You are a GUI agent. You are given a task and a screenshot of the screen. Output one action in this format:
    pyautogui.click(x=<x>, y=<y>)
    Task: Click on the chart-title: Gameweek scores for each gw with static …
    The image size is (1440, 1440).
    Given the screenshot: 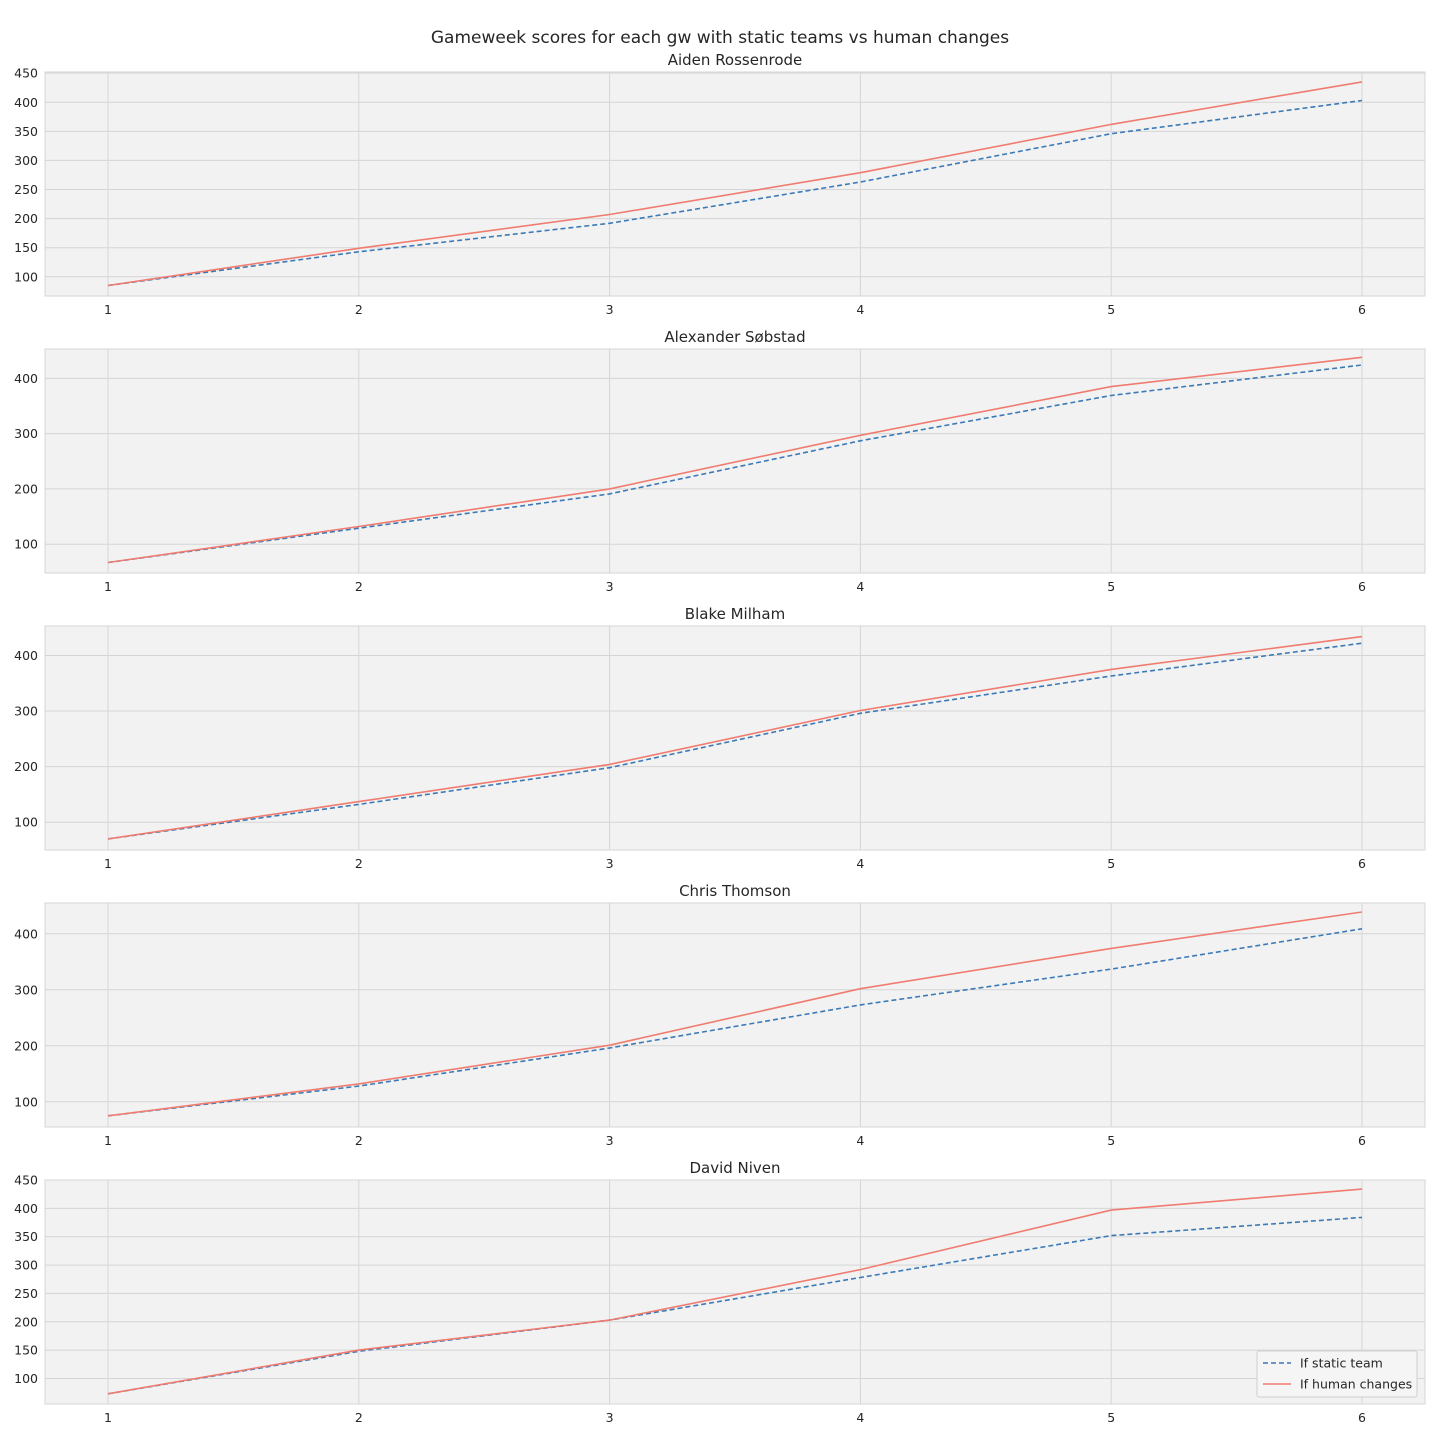 What is the action you would take?
    pyautogui.click(x=720, y=38)
    